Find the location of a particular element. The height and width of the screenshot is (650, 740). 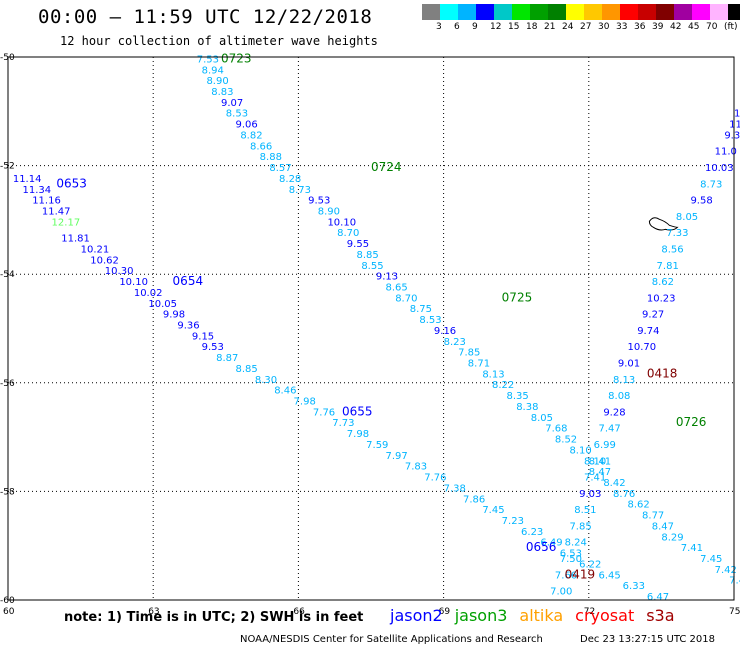

colorbar-label: 30 is located at coordinates (604, 27).